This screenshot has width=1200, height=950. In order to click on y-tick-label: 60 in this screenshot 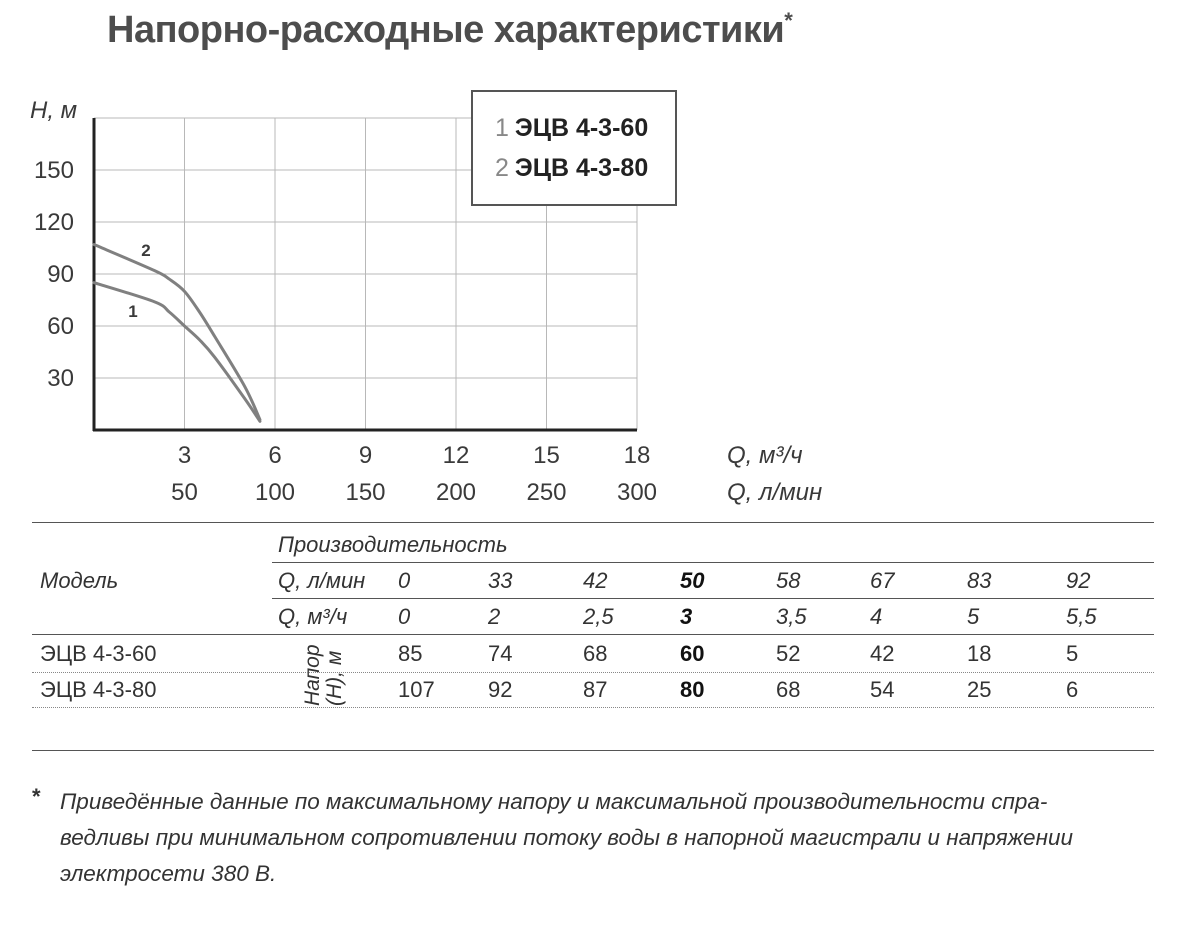, I will do `click(60, 326)`.